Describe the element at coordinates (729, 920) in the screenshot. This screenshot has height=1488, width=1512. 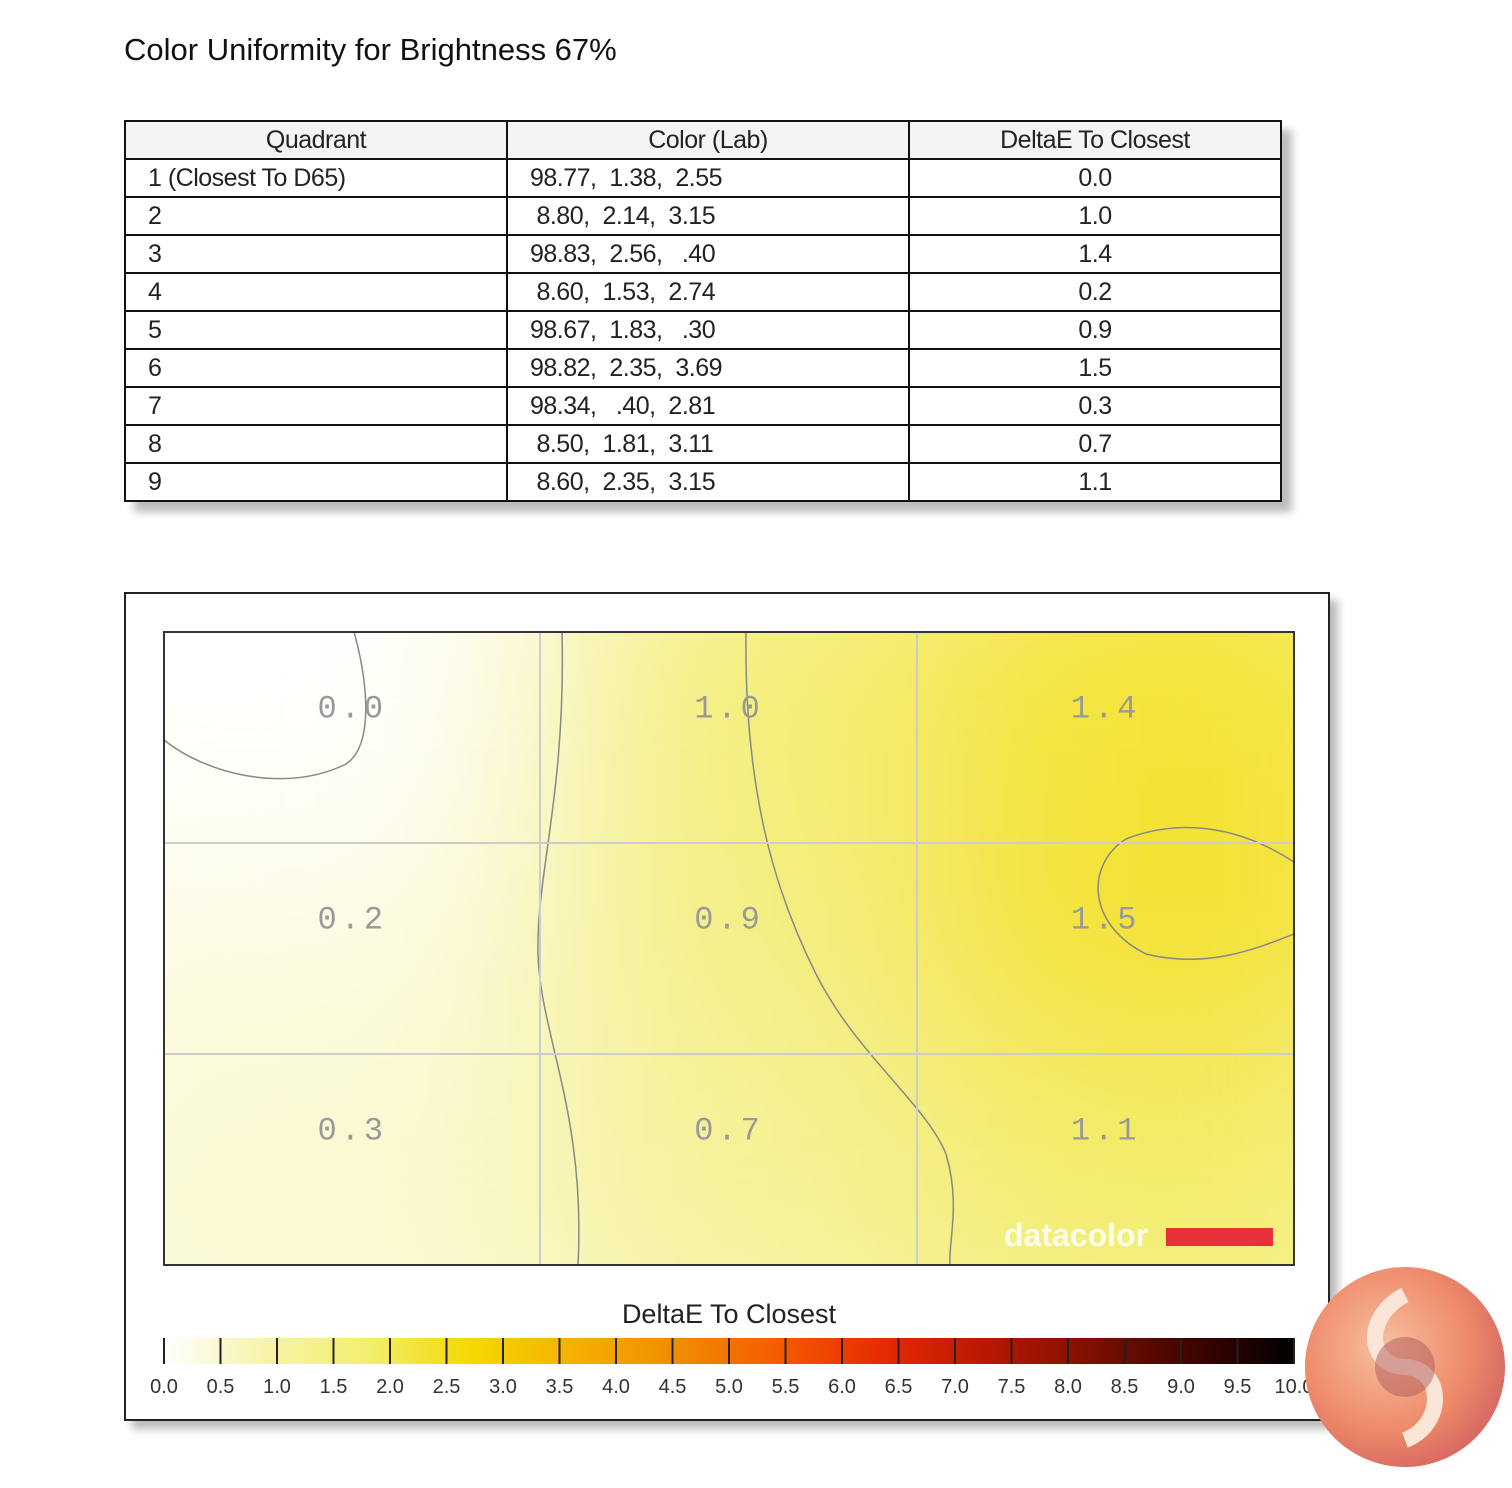
I see `cell-value-label: 0.9` at that location.